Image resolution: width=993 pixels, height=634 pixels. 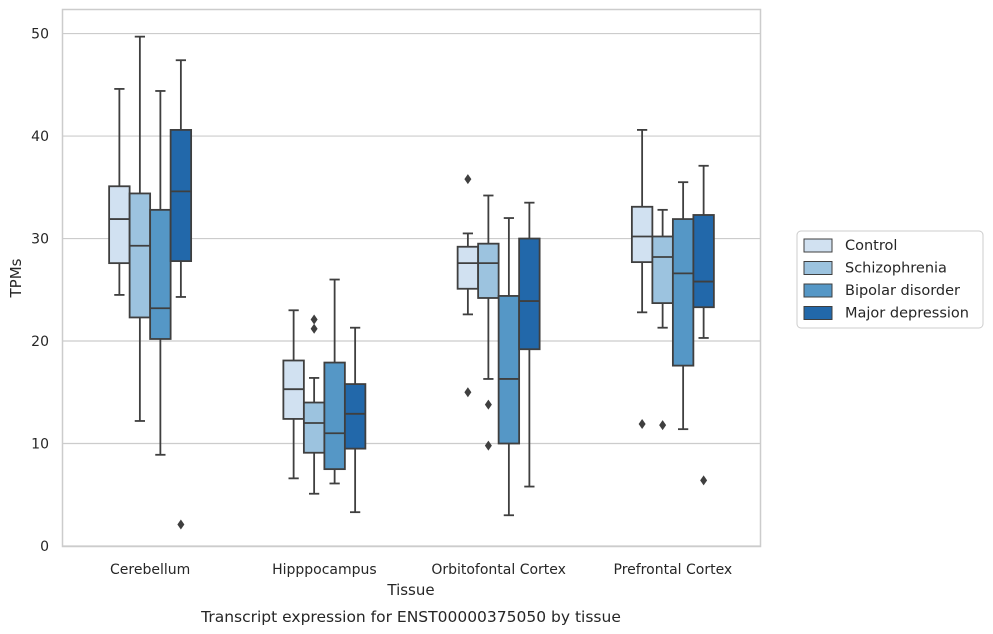 I want to click on x-tick-label: Prefrontal Cortex, so click(x=673, y=570).